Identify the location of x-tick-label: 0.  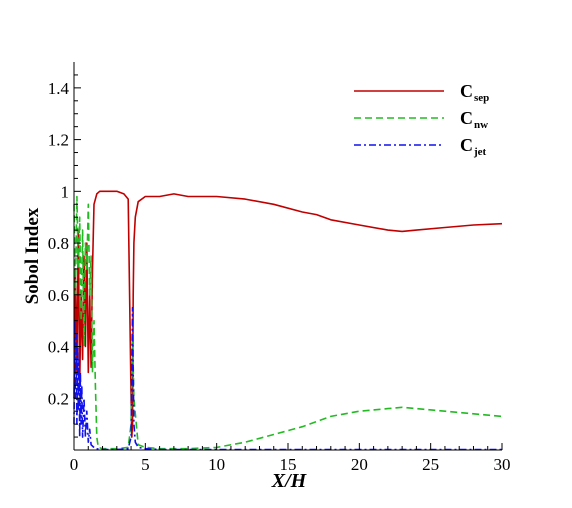
(74, 464).